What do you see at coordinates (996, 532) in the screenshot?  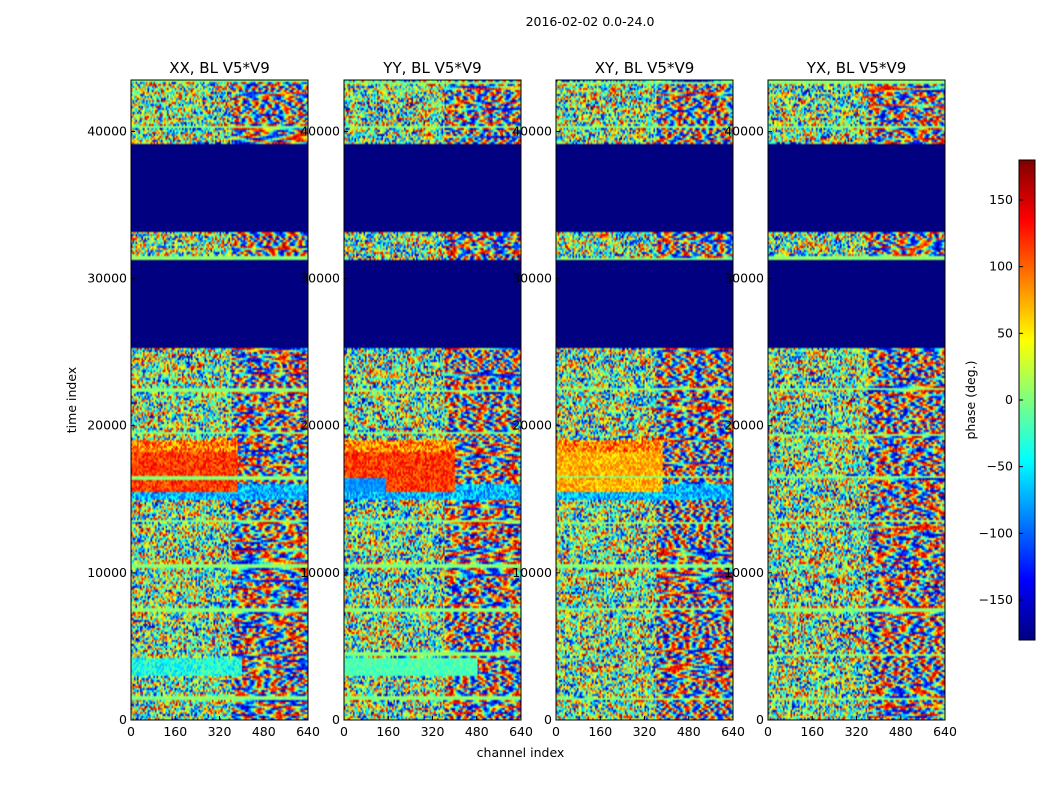 I see `colorbar-tick-label: −100` at bounding box center [996, 532].